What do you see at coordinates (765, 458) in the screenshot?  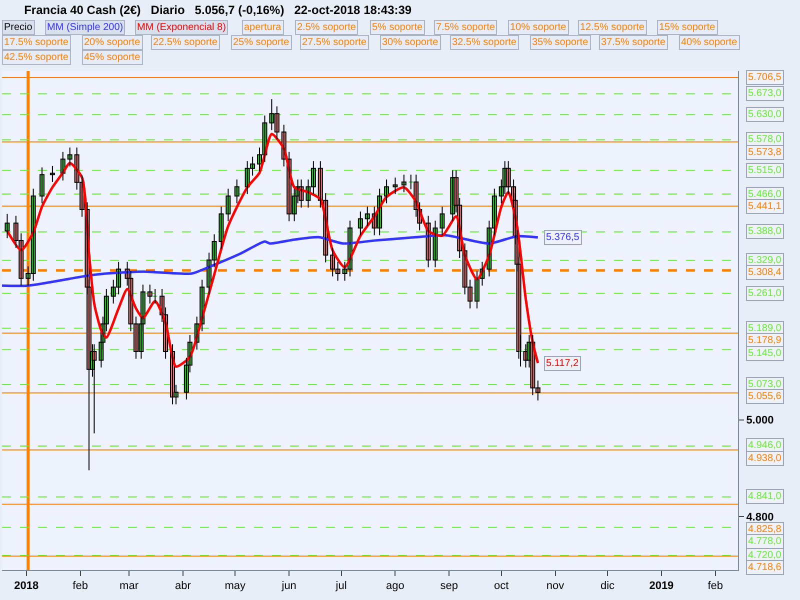 I see `ref-line-label: 4.938,0` at bounding box center [765, 458].